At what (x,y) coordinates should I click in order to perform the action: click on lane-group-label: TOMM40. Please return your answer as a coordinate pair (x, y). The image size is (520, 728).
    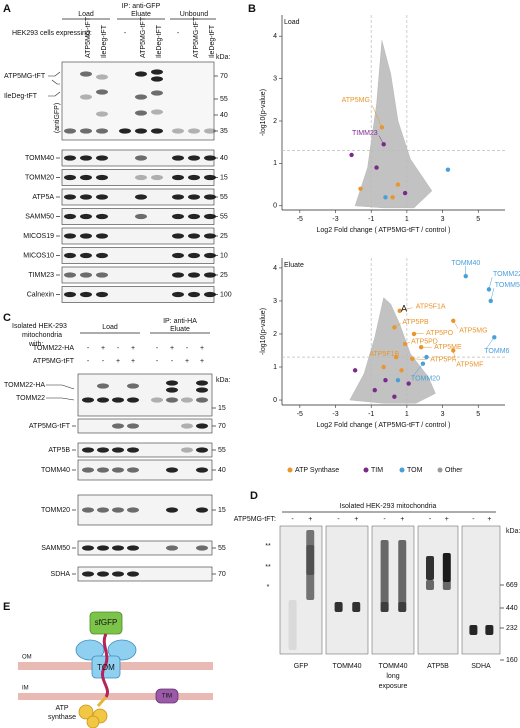
    Looking at the image, I should click on (392, 666).